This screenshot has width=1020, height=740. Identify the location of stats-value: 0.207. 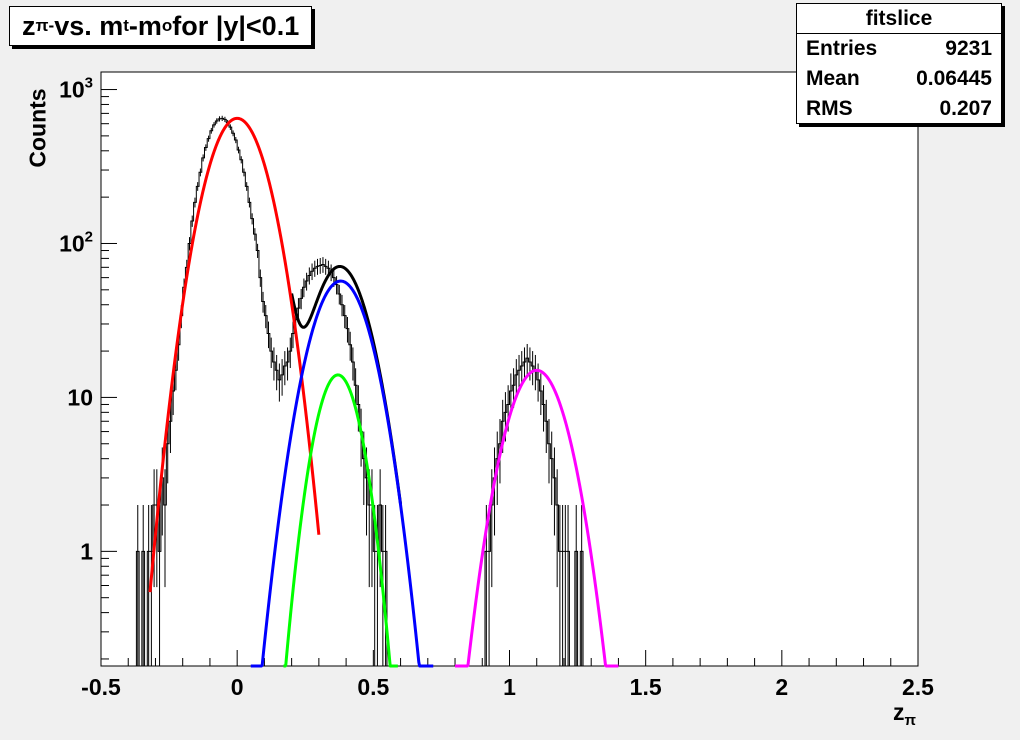
(965, 108).